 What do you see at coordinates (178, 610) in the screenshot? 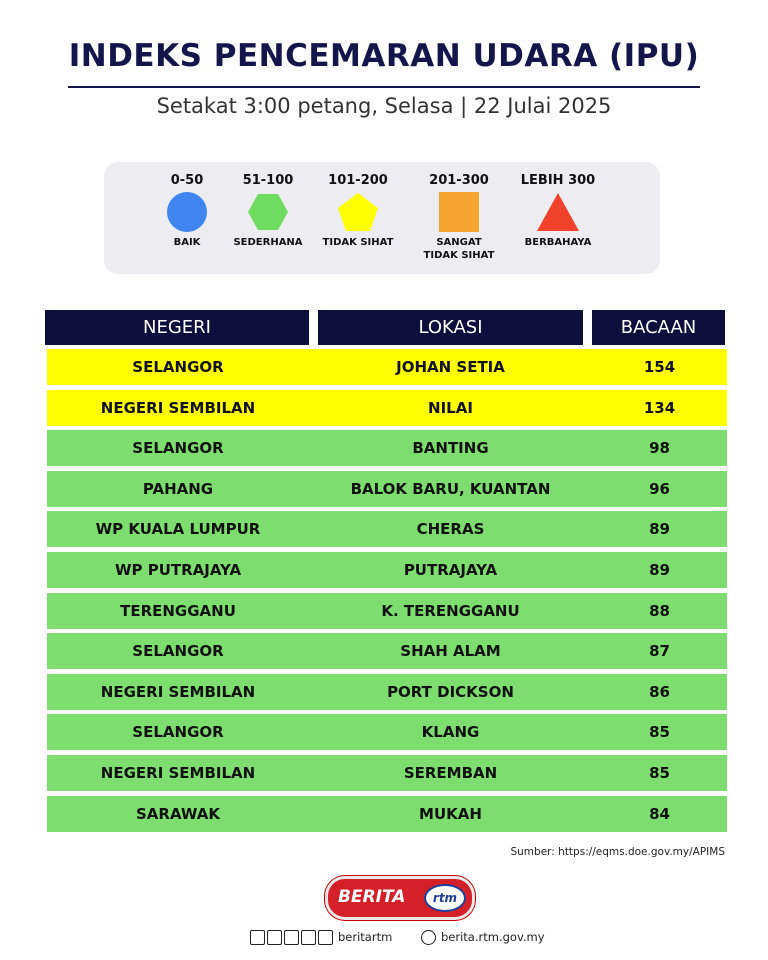
I see `table-cell: TERENGGANU` at bounding box center [178, 610].